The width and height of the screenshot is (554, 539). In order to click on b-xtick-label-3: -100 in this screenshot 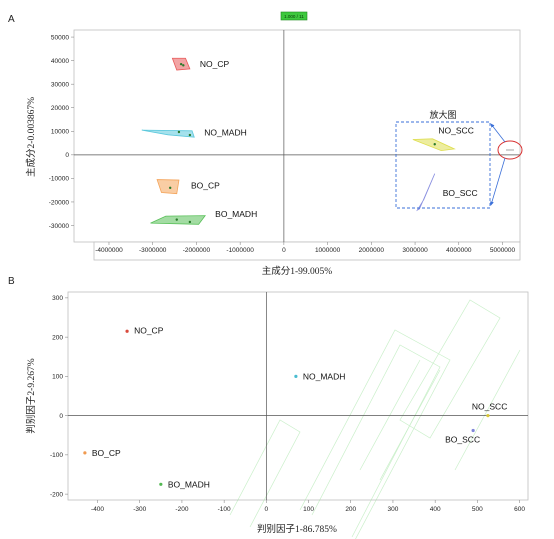, I will do `click(224, 509)`.